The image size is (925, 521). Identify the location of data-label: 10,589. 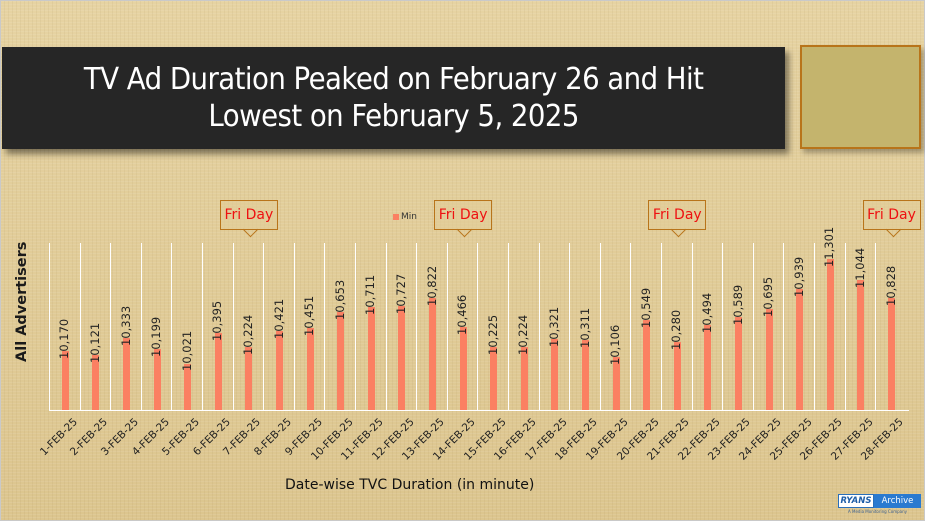
(737, 305).